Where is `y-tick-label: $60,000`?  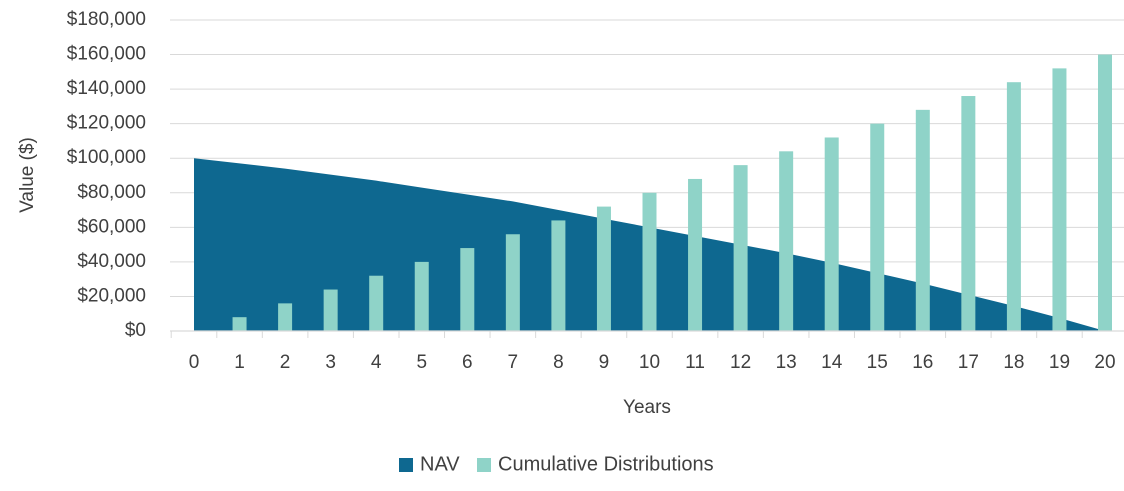 y-tick-label: $60,000 is located at coordinates (111, 226).